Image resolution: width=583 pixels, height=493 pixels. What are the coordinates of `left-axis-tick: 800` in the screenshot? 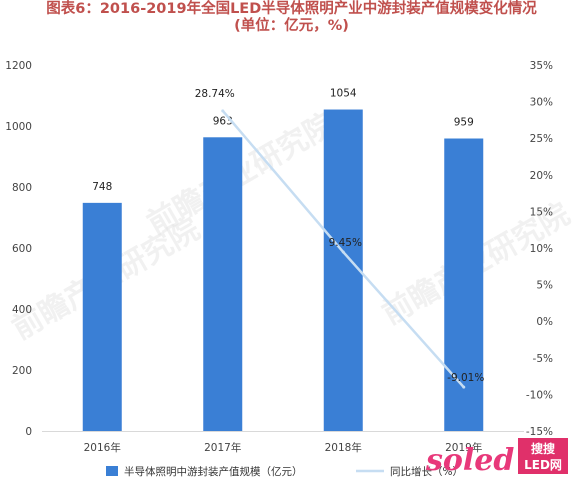 It's located at (22, 188).